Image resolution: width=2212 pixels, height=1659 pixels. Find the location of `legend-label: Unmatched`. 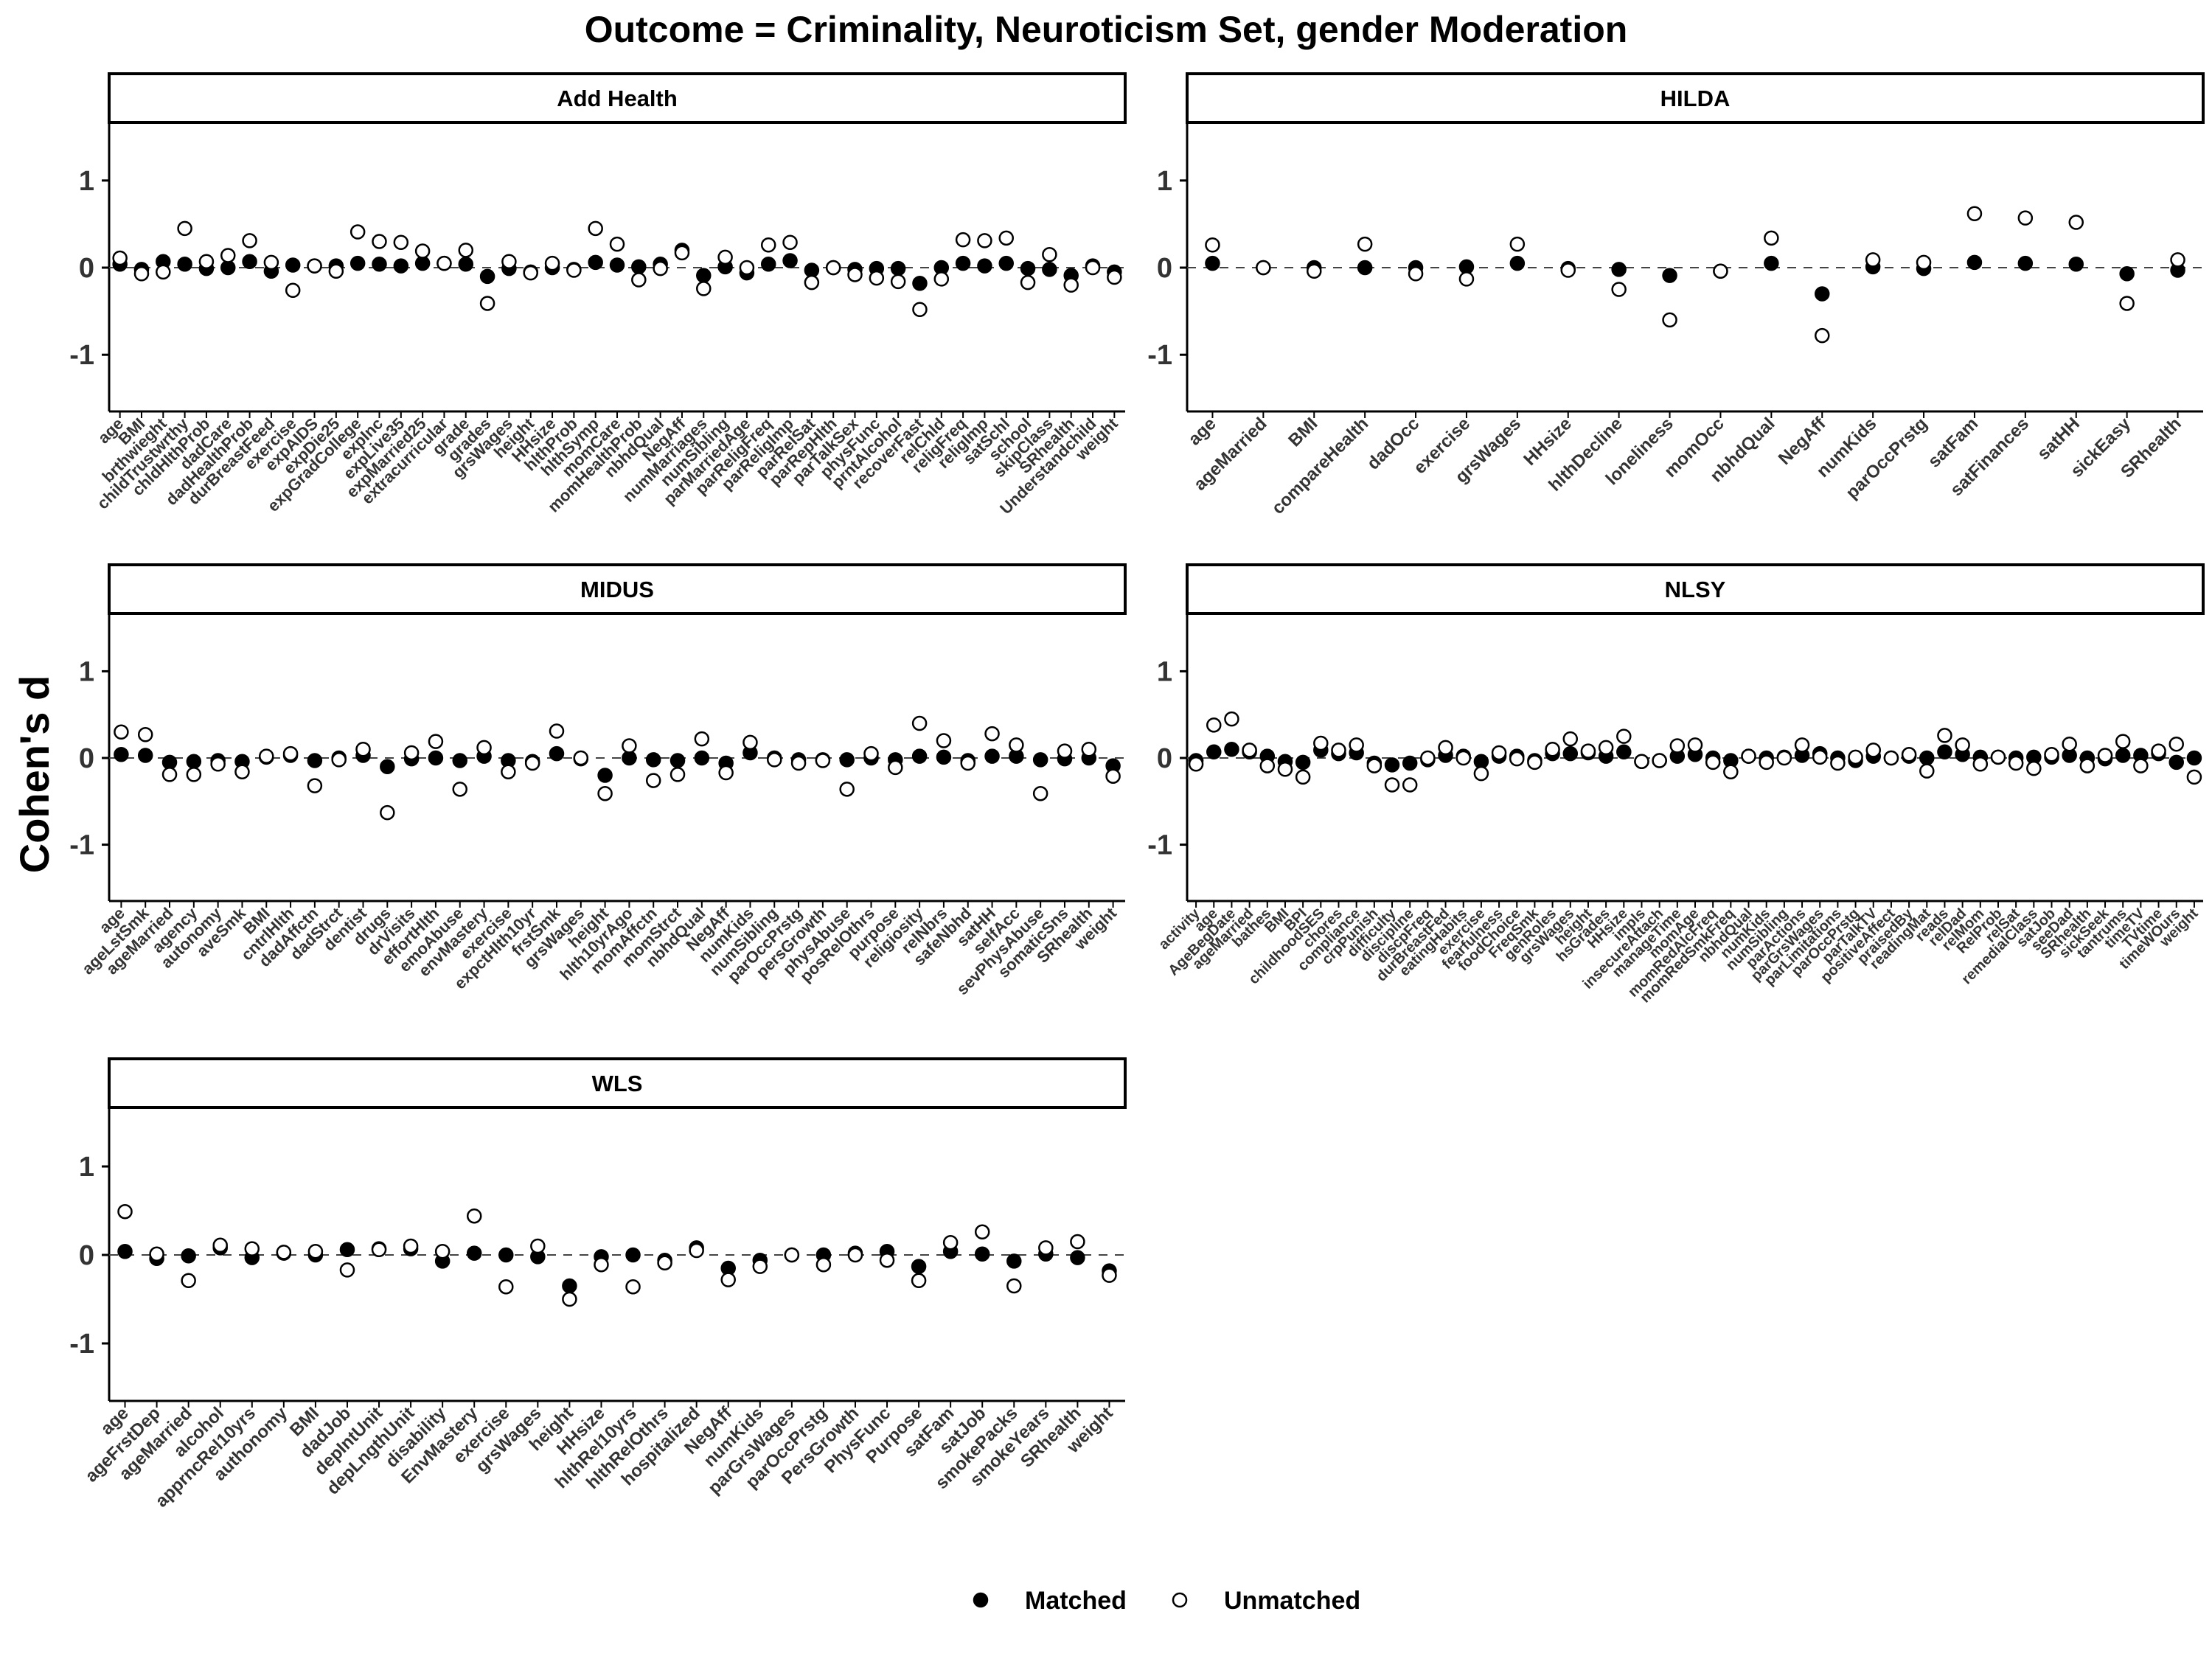

legend-label: Unmatched is located at coordinates (1292, 1601).